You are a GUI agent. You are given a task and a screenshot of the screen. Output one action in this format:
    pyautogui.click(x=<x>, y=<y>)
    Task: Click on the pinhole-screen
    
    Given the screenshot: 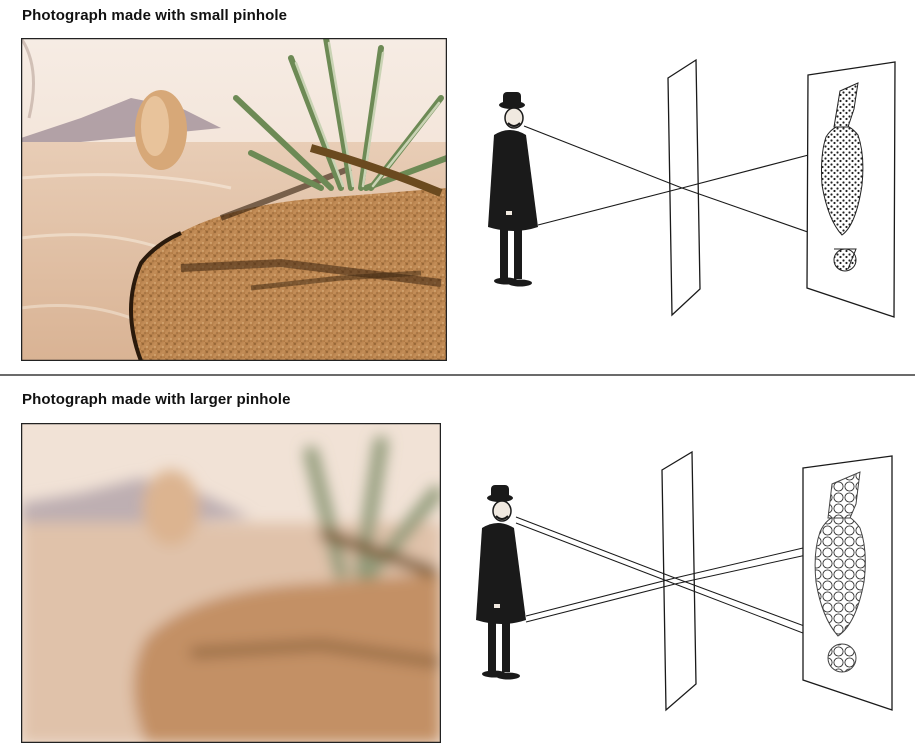 What is the action you would take?
    pyautogui.click(x=679, y=581)
    